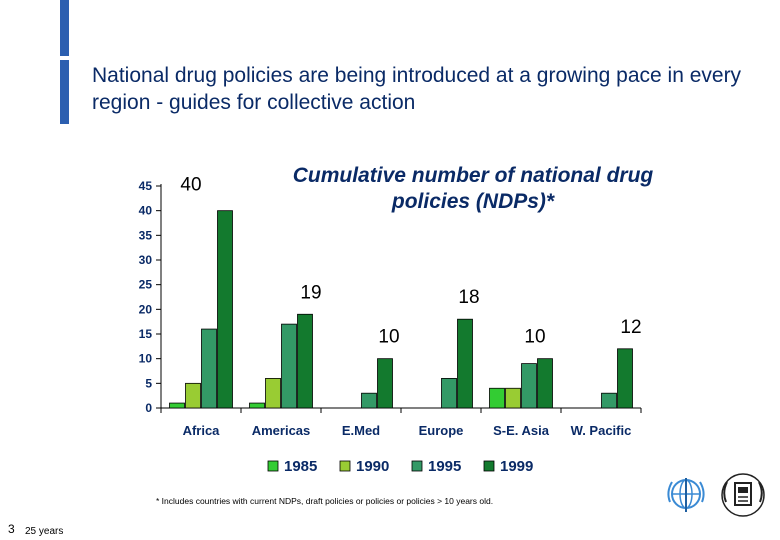 The image size is (780, 540). I want to click on legend-label-1985: 1985, so click(300, 466).